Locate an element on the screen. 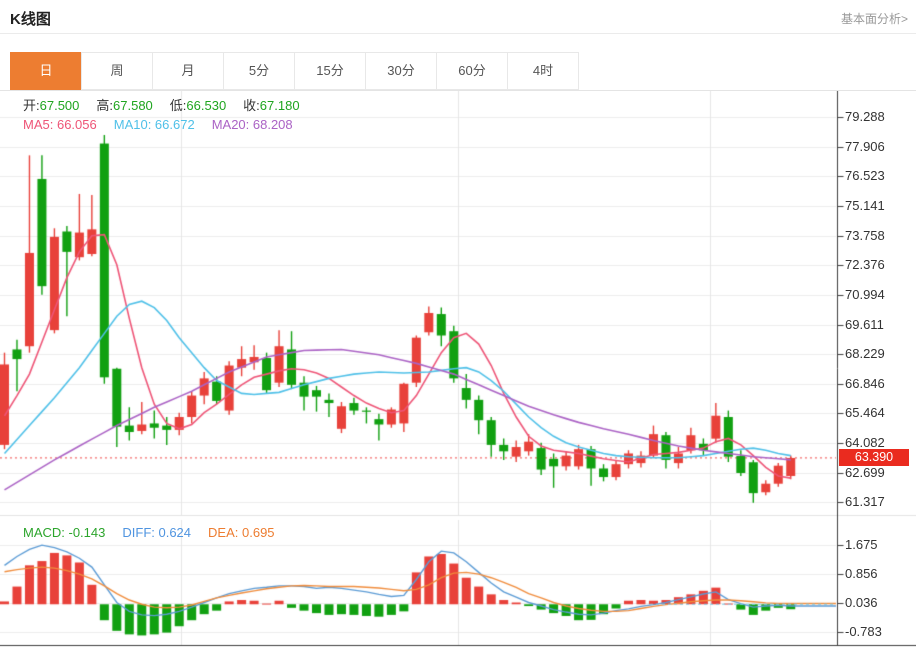 This screenshot has width=916, height=651. tab-30min: 30分 is located at coordinates (401, 71).